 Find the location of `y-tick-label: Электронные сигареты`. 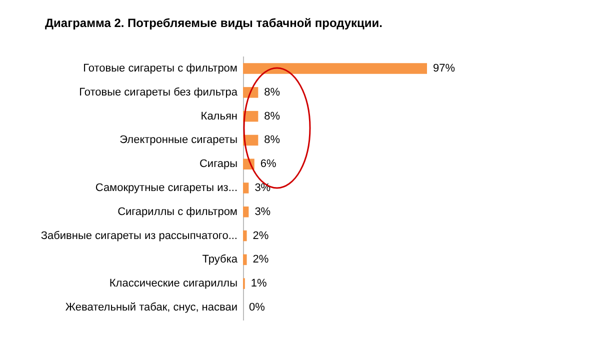

y-tick-label: Электронные сигареты is located at coordinates (179, 140).